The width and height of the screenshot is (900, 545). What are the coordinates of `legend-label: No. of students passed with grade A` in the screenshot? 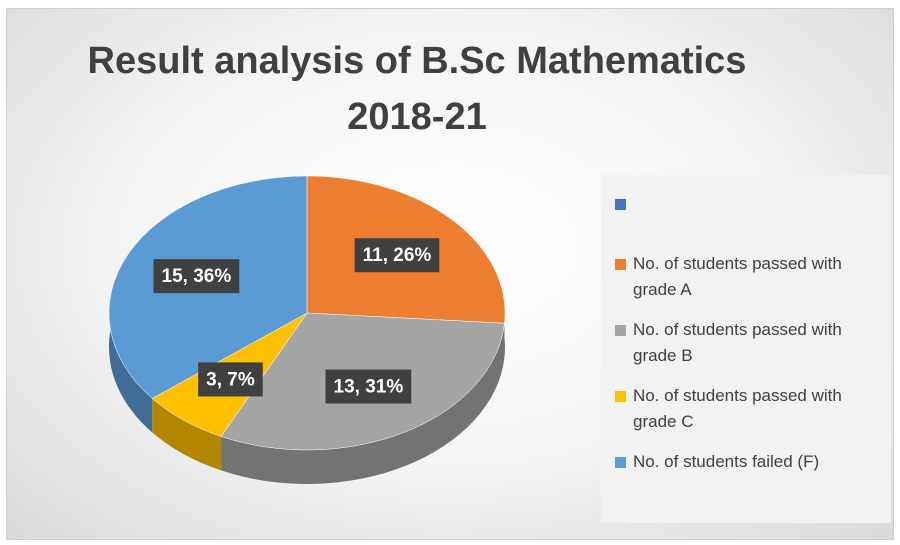 It's located at (737, 276).